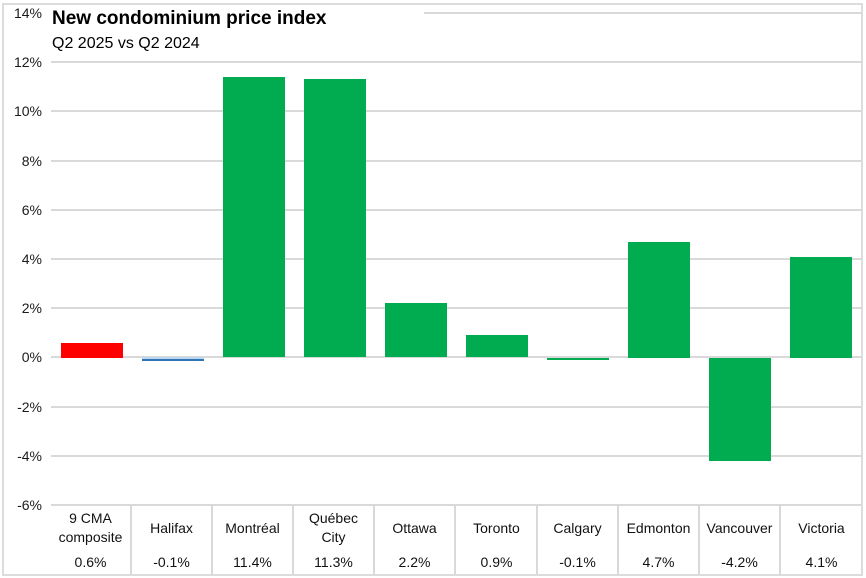 This screenshot has height=578, width=866. What do you see at coordinates (189, 18) in the screenshot?
I see `chart-title: New condominium price index` at bounding box center [189, 18].